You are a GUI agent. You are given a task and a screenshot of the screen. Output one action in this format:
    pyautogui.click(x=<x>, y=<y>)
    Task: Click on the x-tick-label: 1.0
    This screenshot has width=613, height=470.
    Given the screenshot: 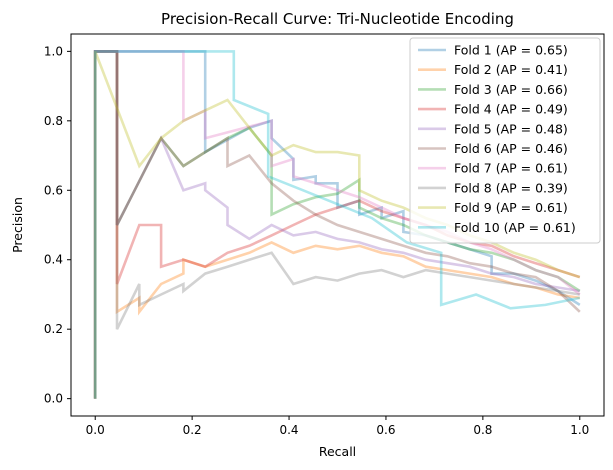 What is the action you would take?
    pyautogui.click(x=579, y=430)
    